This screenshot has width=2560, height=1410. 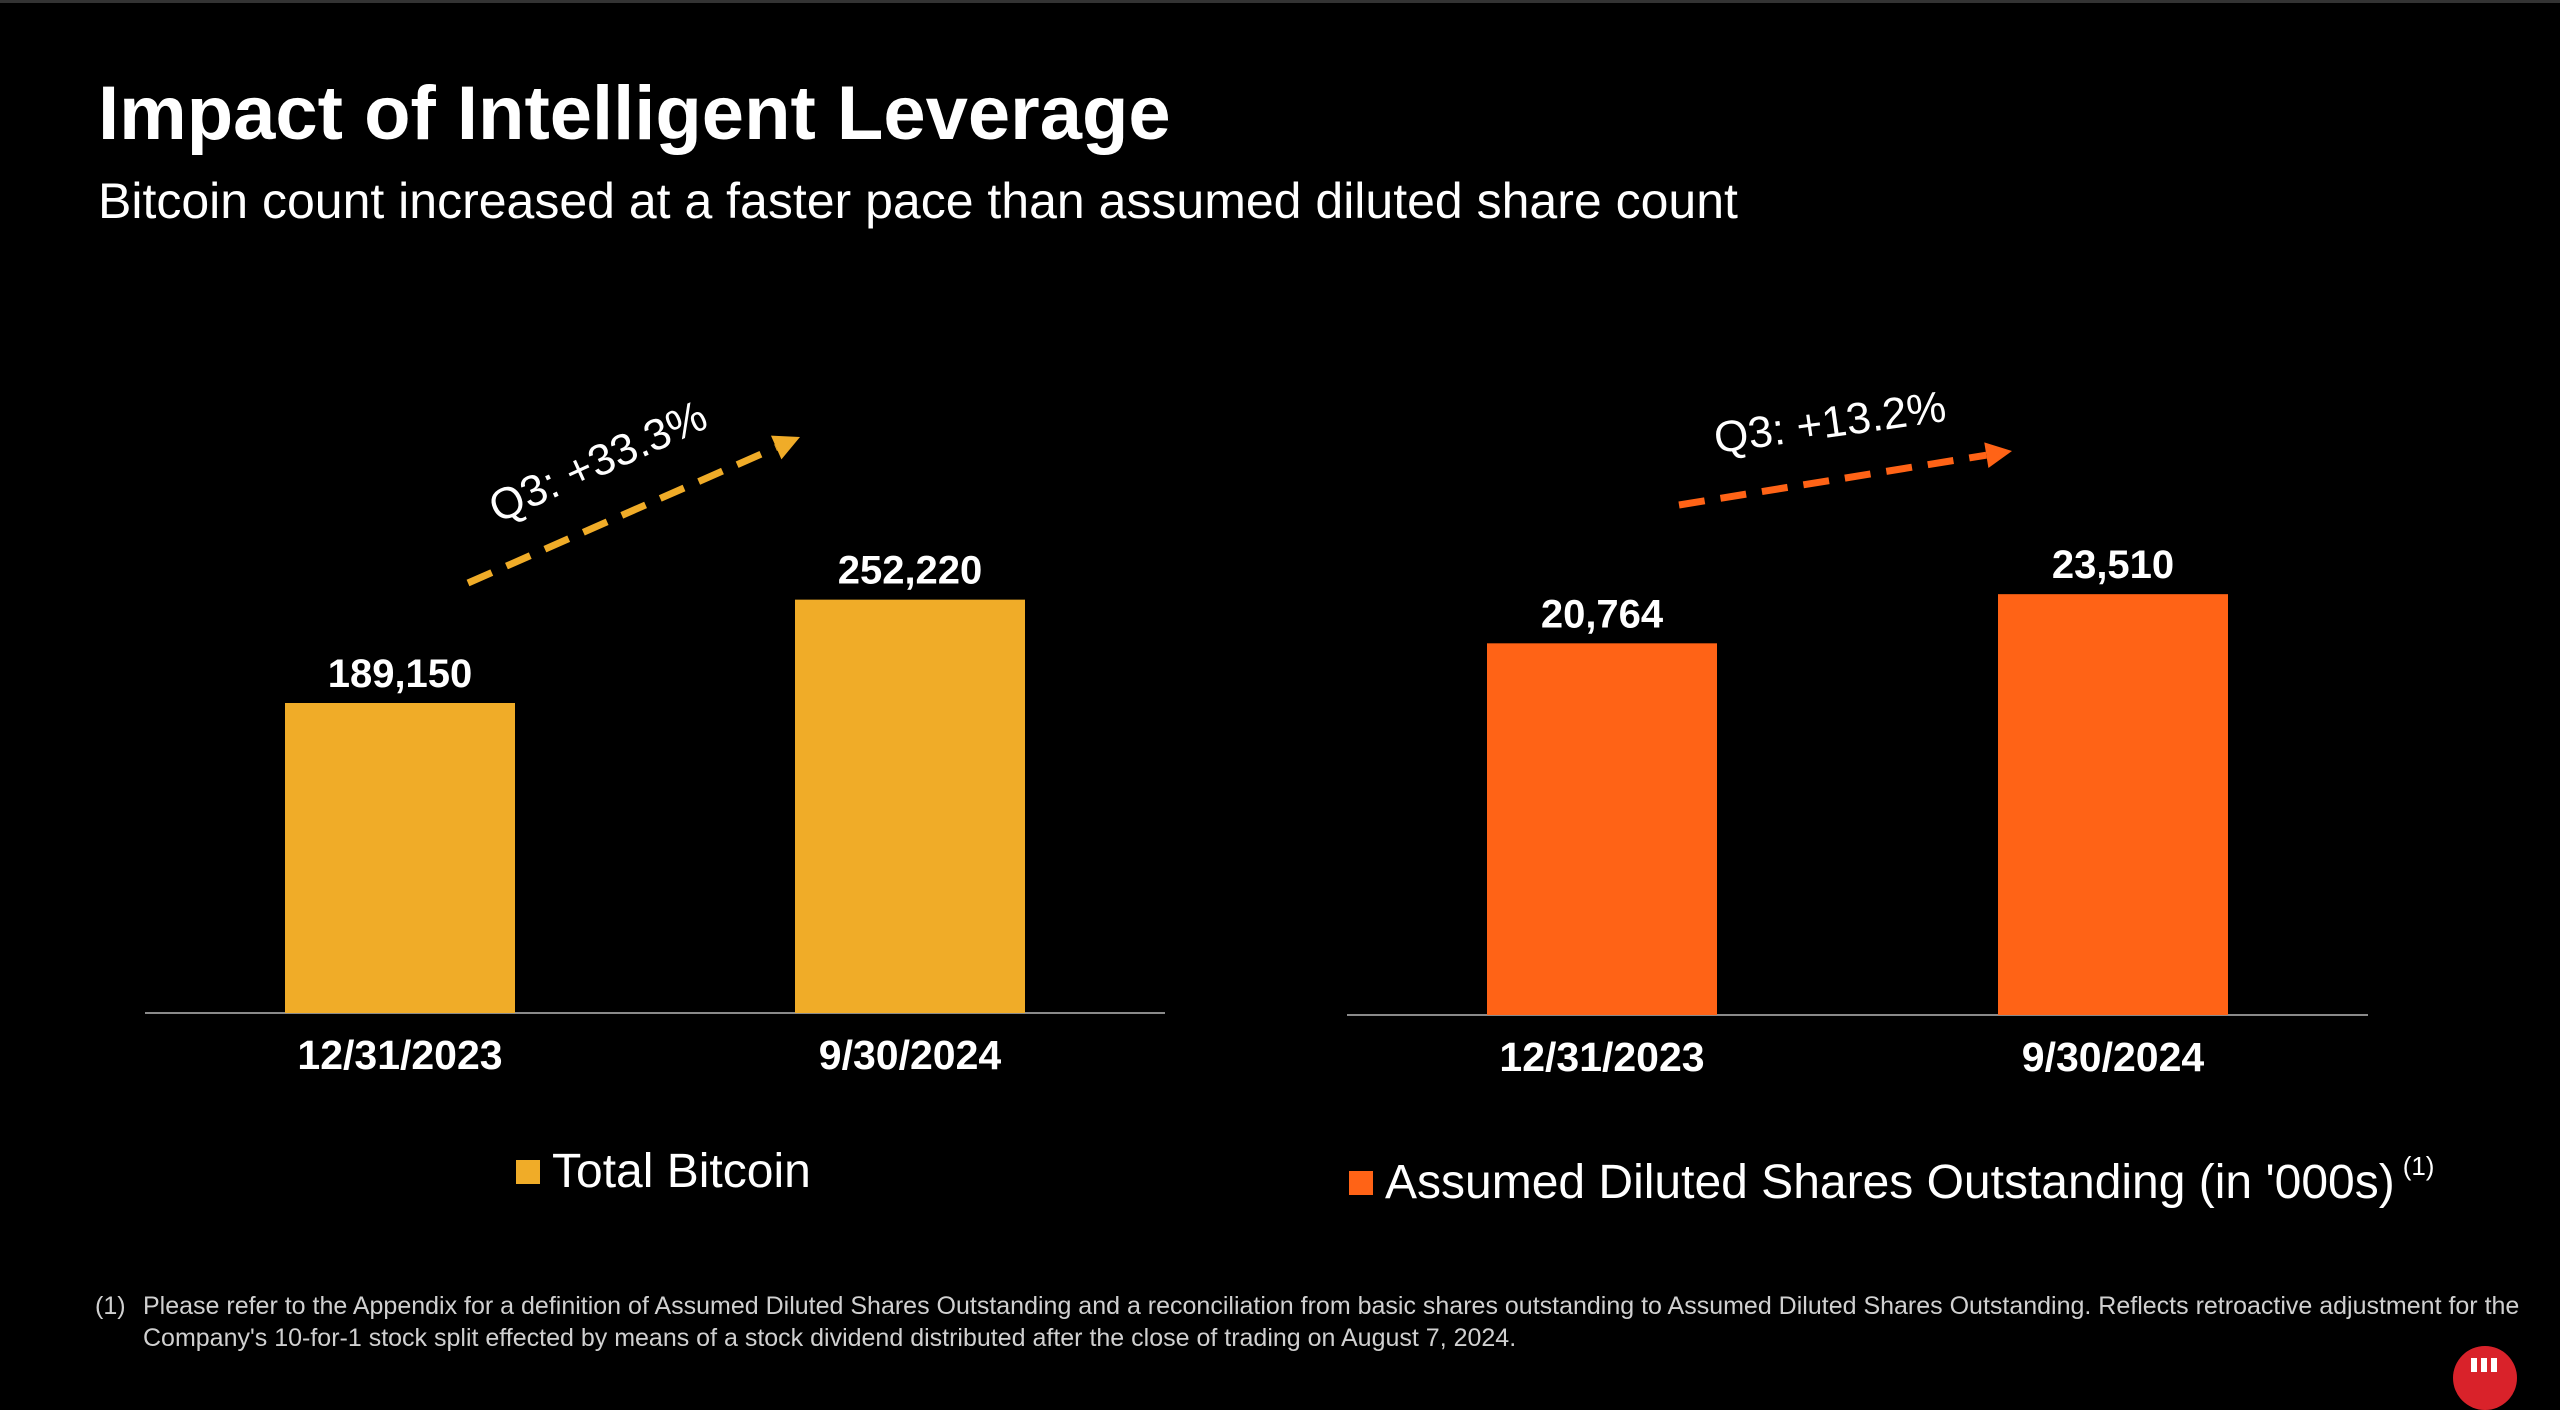 I want to click on footnote-number: (1), so click(x=110, y=1306).